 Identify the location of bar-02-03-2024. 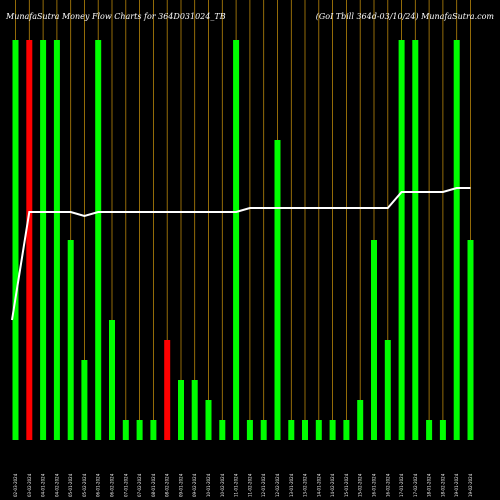
(15, 240).